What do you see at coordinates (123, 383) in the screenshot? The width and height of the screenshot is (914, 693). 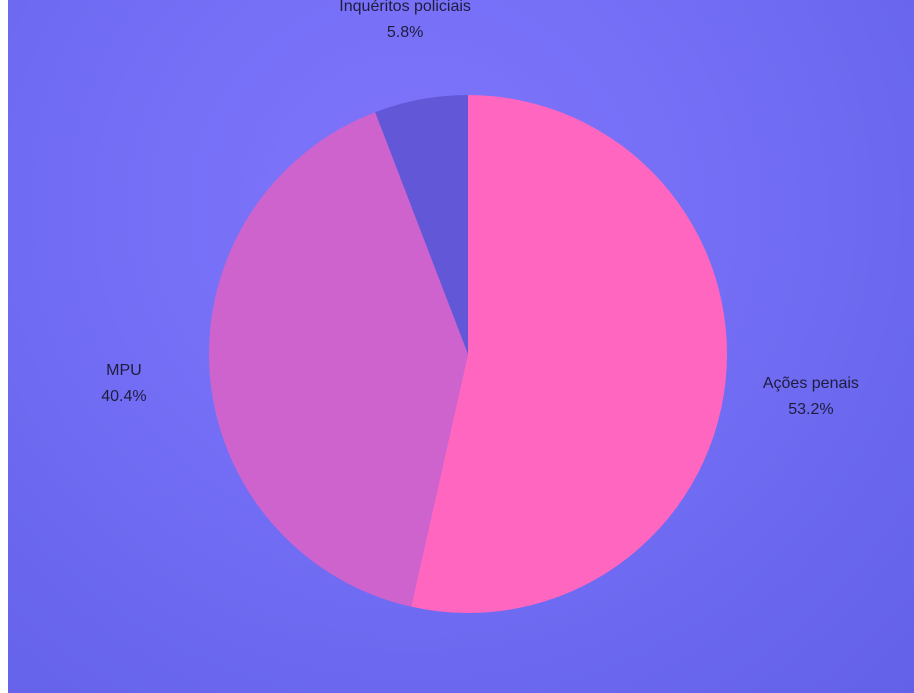 I see `pie-label-mpu: MPU 40.4%` at bounding box center [123, 383].